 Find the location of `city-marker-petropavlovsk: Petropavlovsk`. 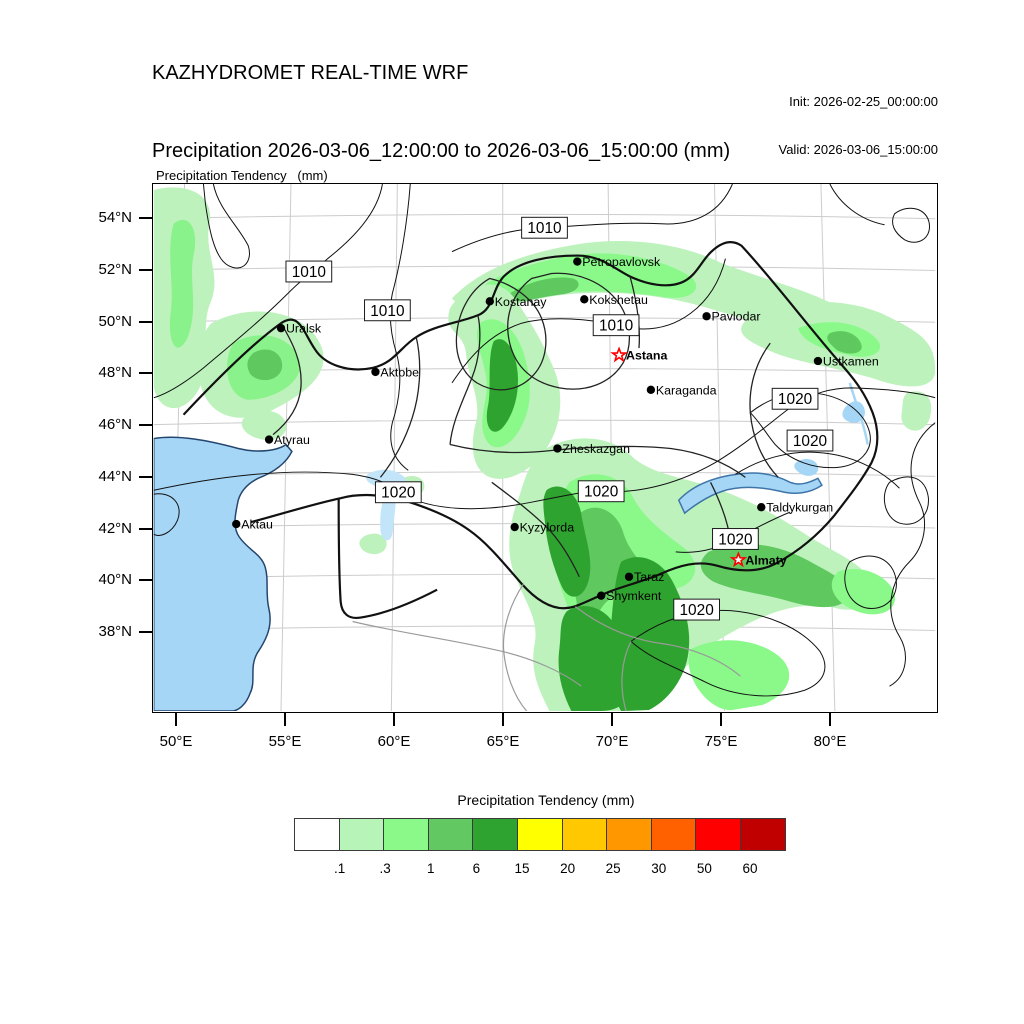

city-marker-petropavlovsk: Petropavlovsk is located at coordinates (617, 262).